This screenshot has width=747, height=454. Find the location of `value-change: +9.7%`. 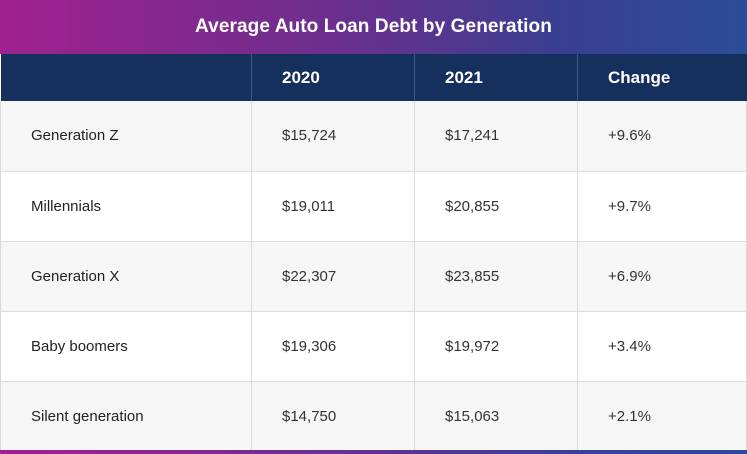

value-change: +9.7% is located at coordinates (662, 206).